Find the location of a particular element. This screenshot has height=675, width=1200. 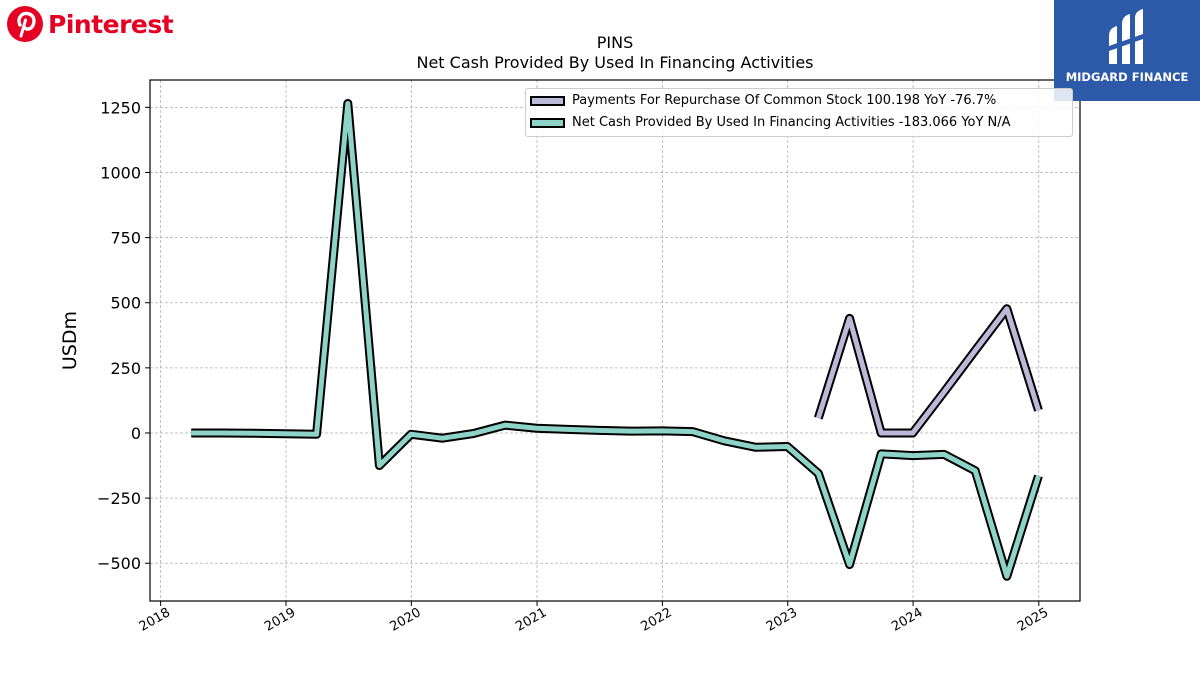

y-axis-label: USDm is located at coordinates (70, 340).